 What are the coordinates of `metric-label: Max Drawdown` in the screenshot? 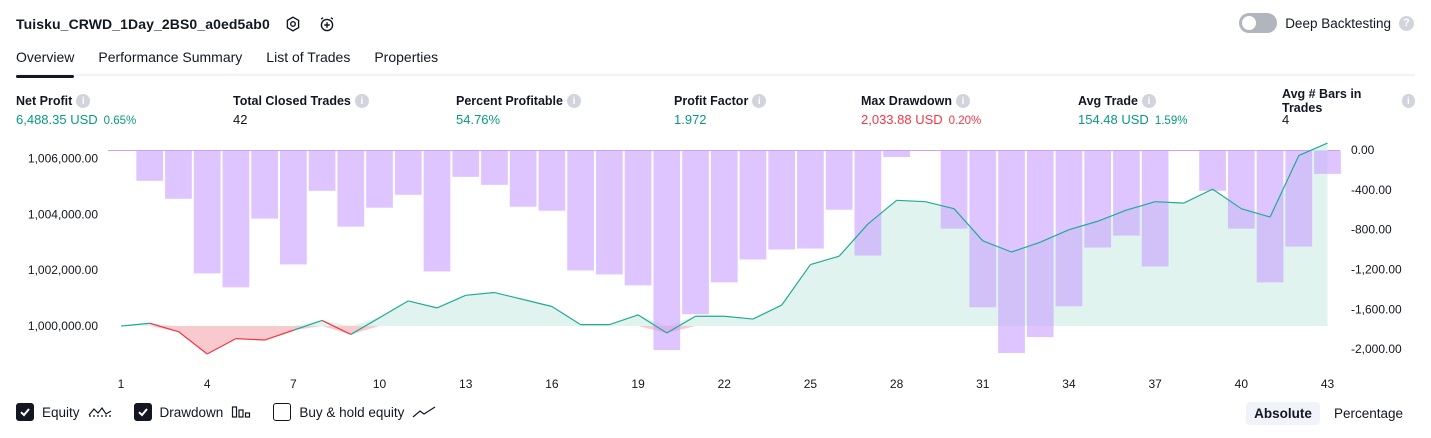 It's located at (906, 101).